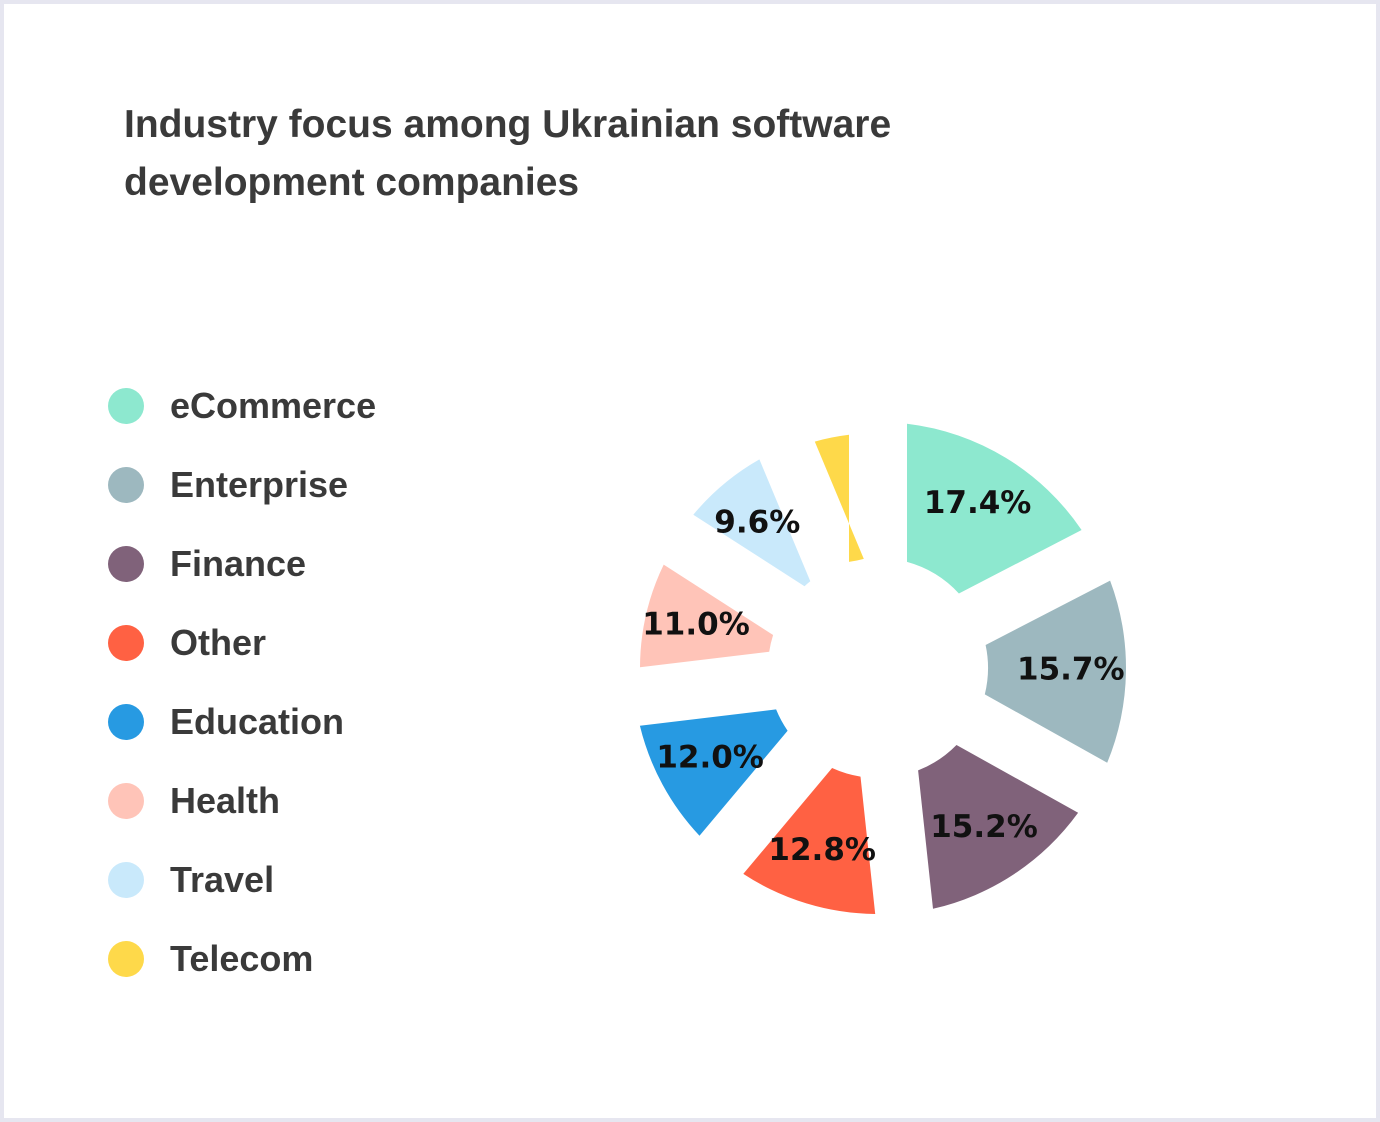  I want to click on legend-item-telecom: Telecom, so click(242, 958).